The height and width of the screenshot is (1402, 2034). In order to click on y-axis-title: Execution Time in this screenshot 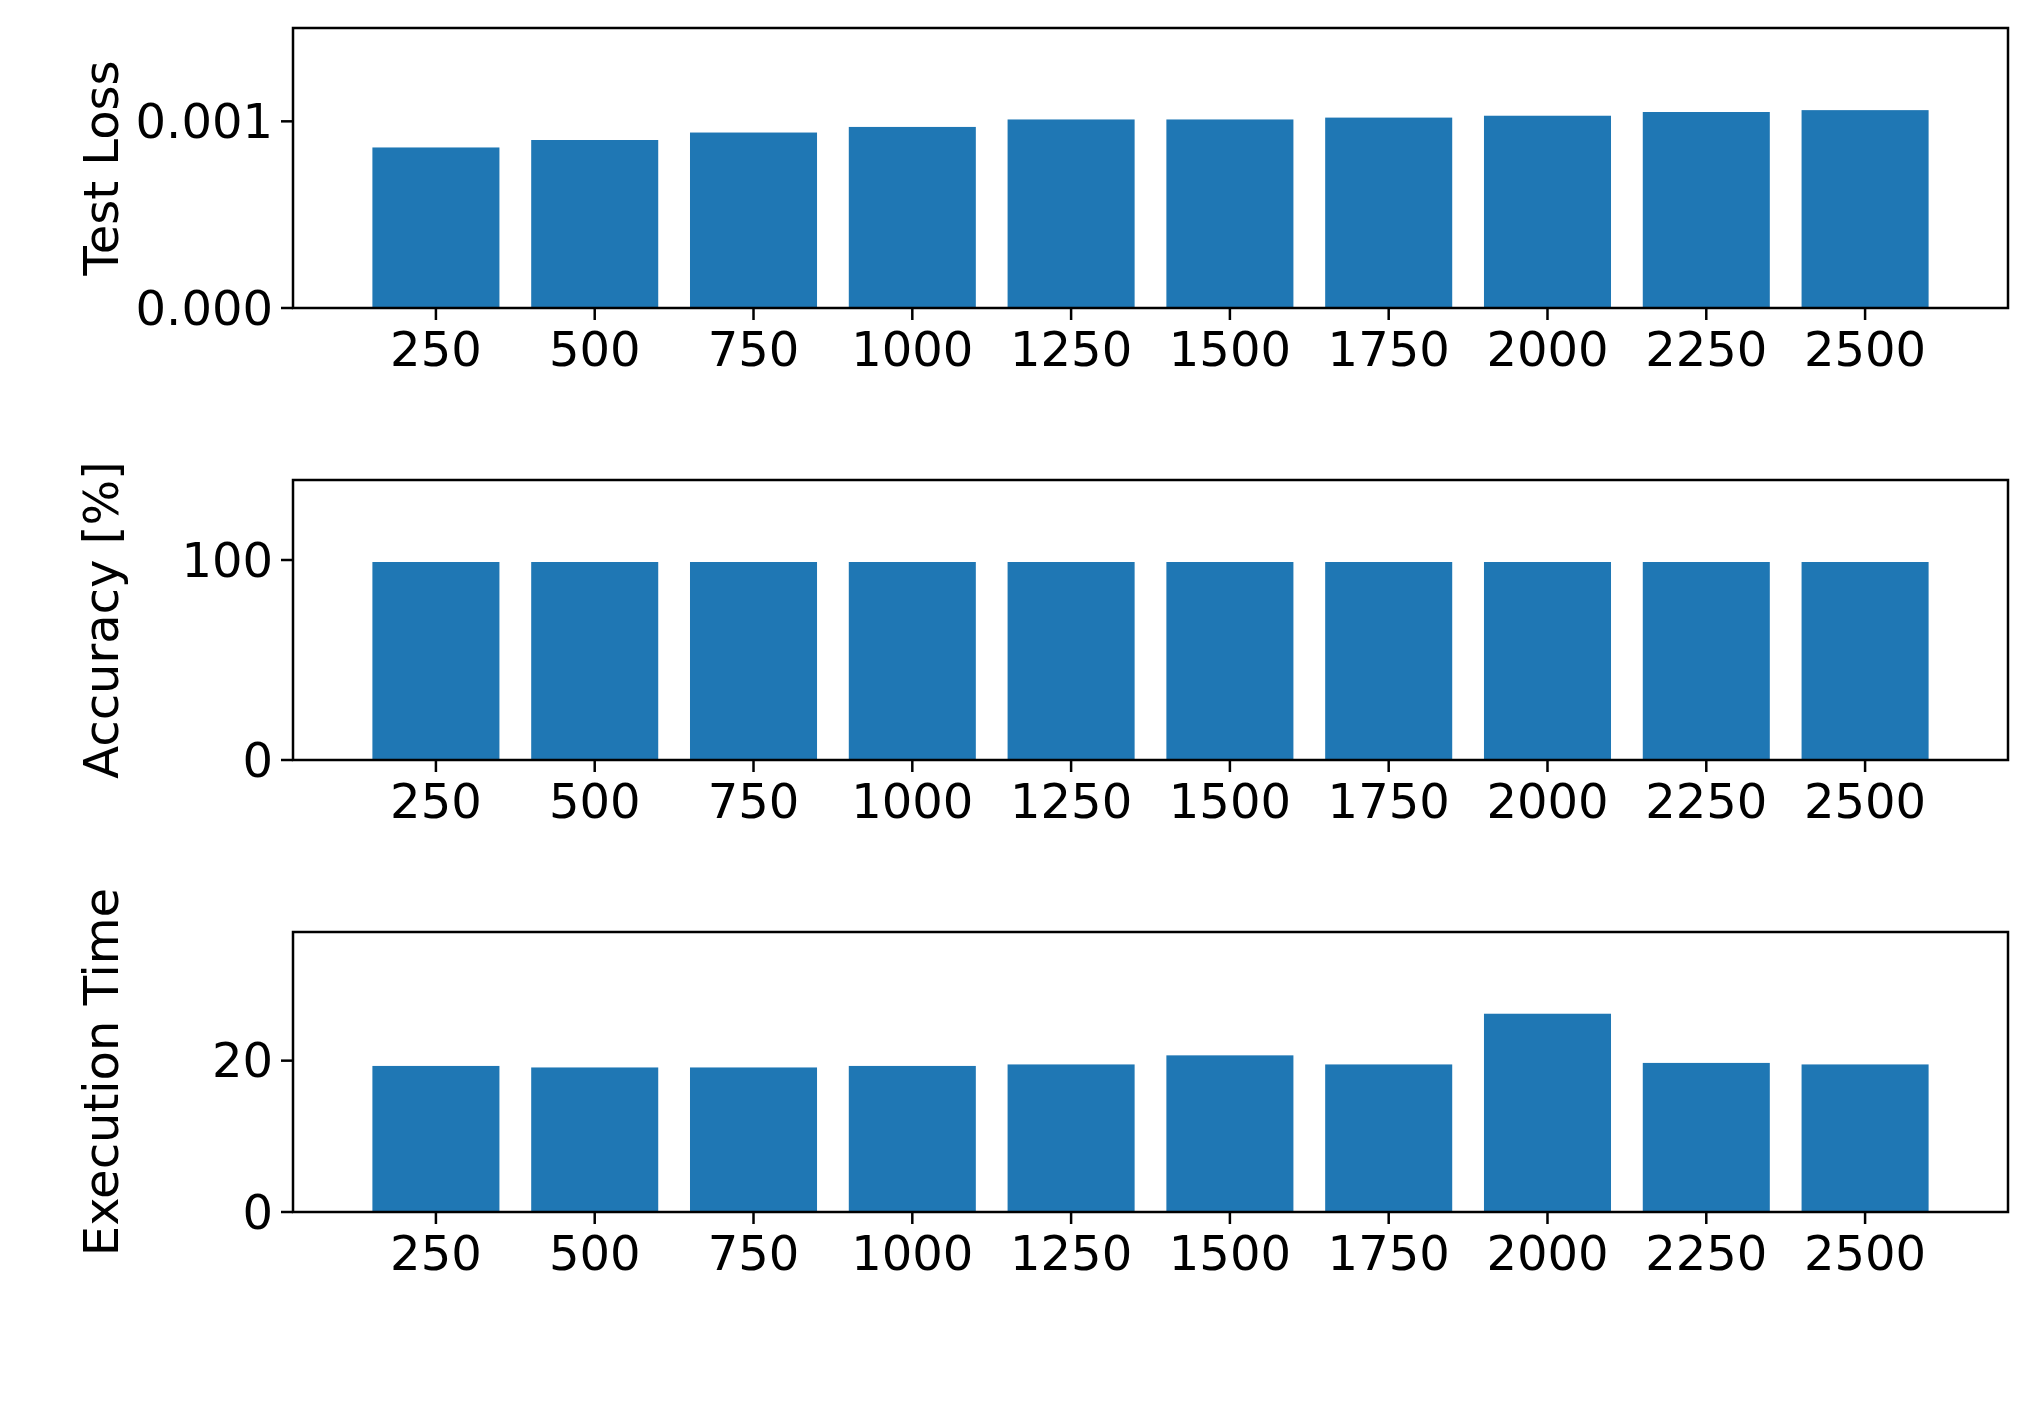, I will do `click(101, 1072)`.